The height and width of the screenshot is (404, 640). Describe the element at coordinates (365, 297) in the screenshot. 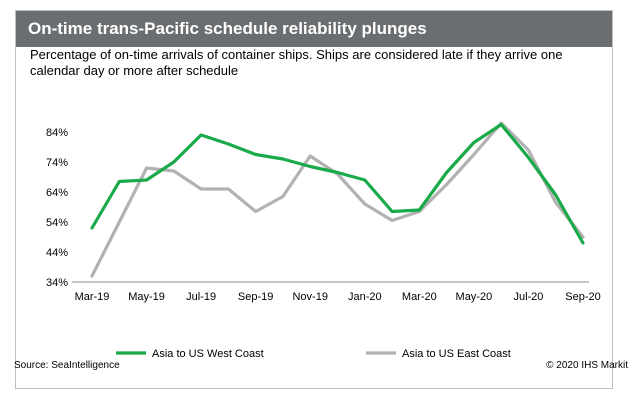

I see `x-tick-label: Jan-20` at that location.